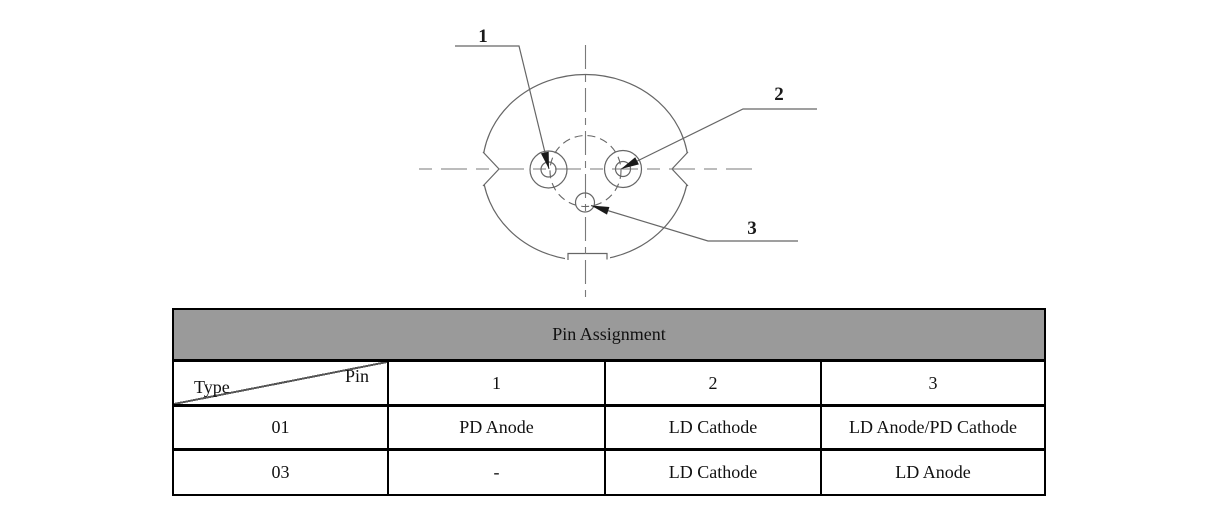 The image size is (1214, 508). Describe the element at coordinates (600, 210) in the screenshot. I see `arrowhead-3-icon` at that location.